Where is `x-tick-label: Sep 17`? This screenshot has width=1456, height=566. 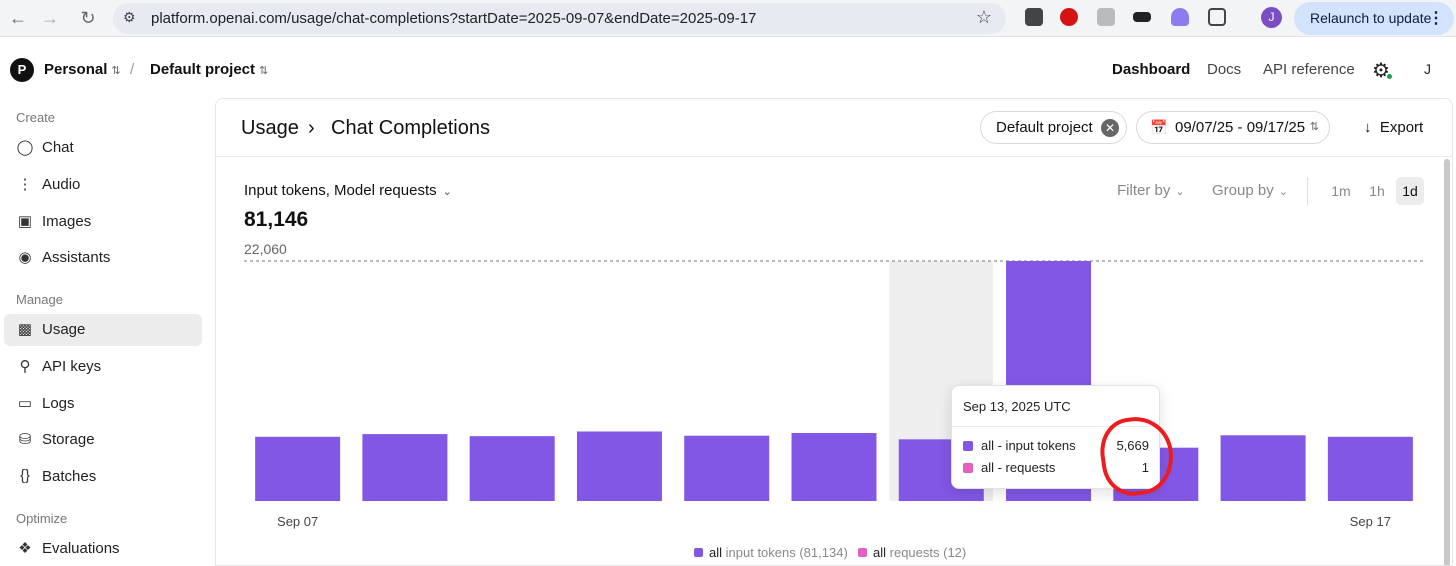 x-tick-label: Sep 17 is located at coordinates (1370, 521).